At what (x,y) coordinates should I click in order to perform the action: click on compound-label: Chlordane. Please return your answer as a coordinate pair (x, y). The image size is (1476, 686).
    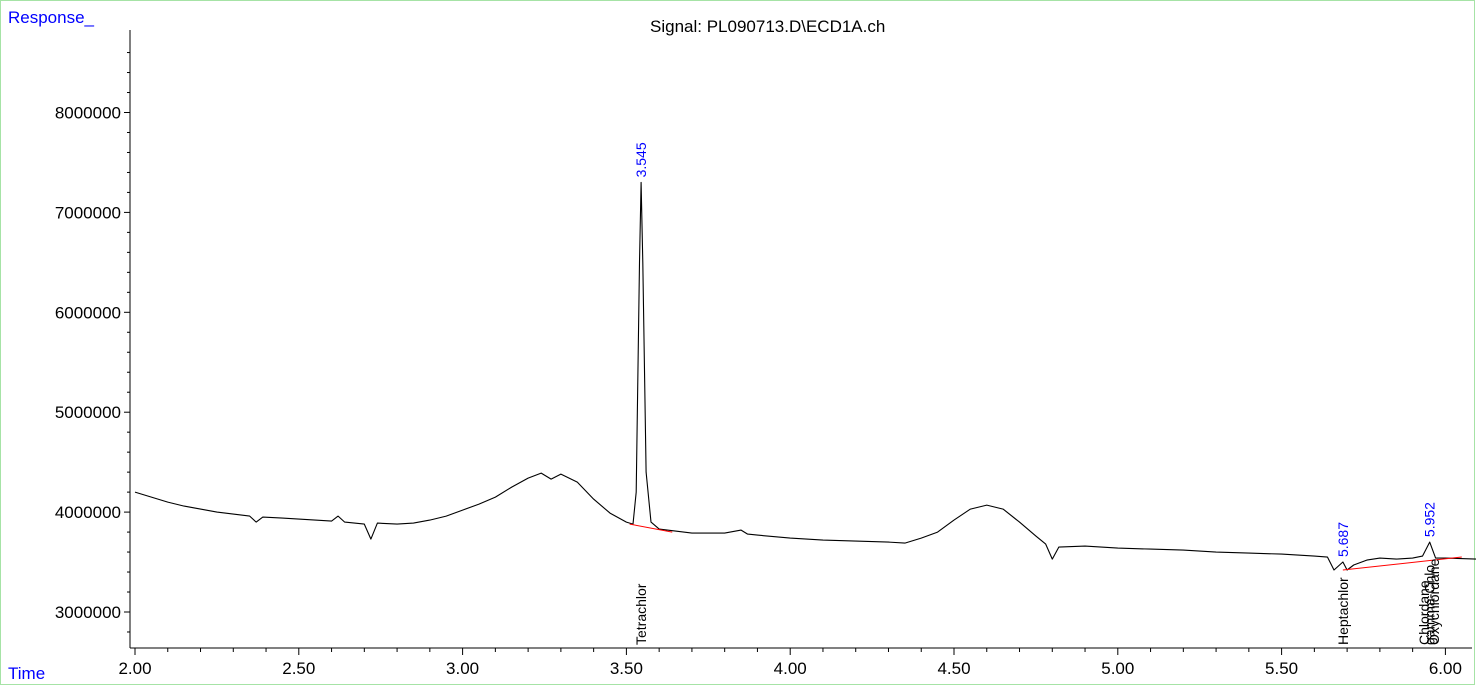
    Looking at the image, I should click on (1424, 612).